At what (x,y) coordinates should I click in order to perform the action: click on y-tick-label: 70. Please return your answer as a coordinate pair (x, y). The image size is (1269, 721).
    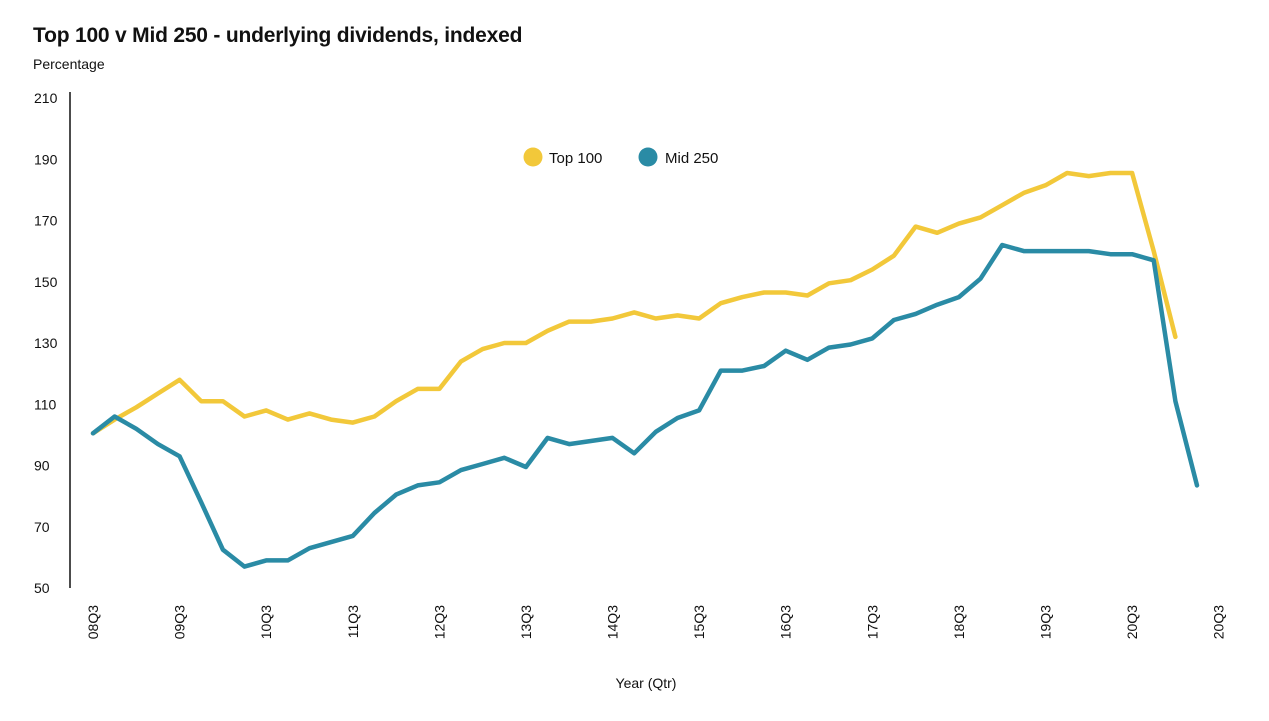
    Looking at the image, I should click on (42, 527).